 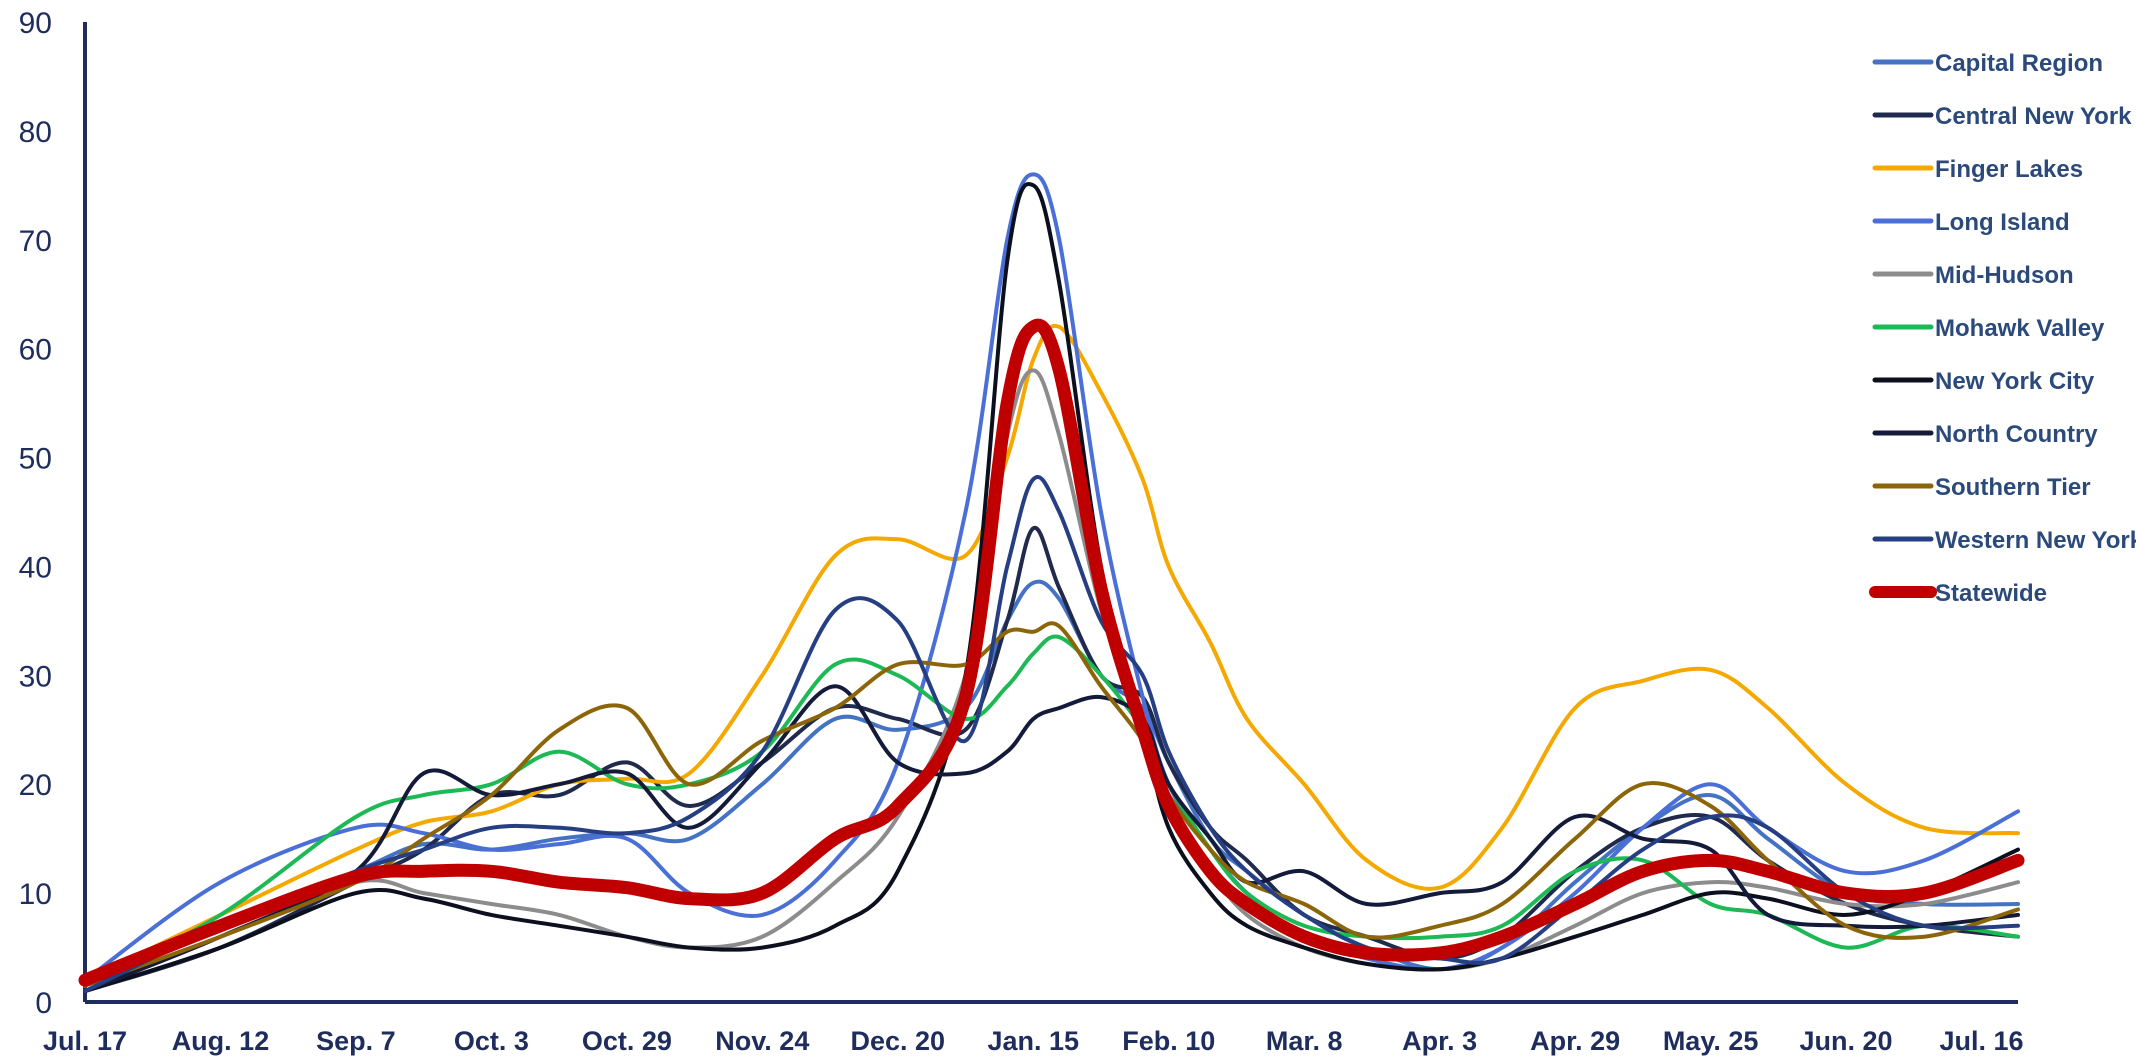 What do you see at coordinates (2013, 487) in the screenshot?
I see `legend-label-southern-tier: Southern Tier` at bounding box center [2013, 487].